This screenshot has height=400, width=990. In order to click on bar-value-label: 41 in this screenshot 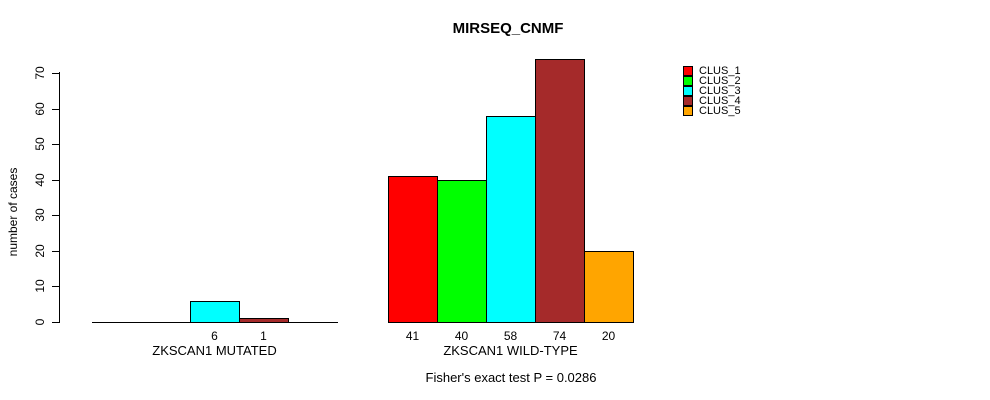, I will do `click(412, 336)`.